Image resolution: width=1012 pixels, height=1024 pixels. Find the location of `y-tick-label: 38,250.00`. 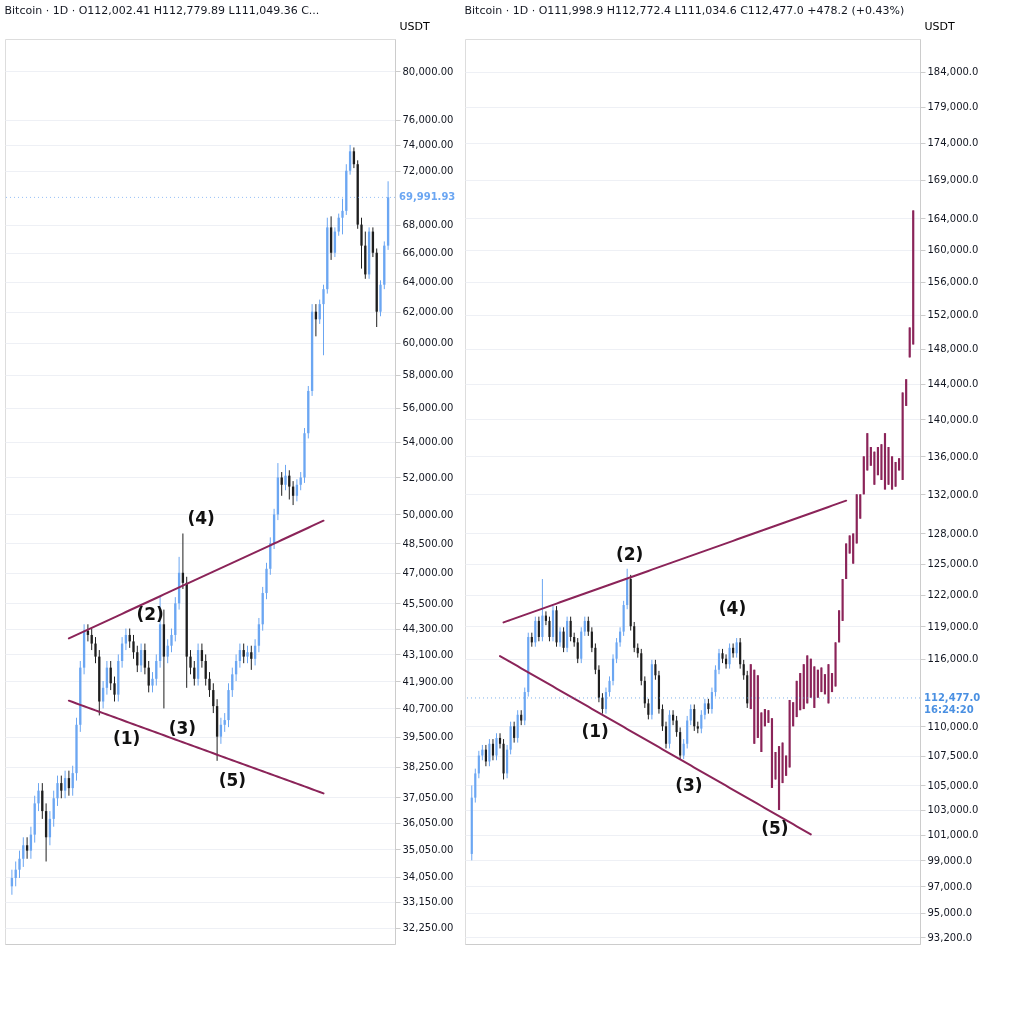

y-tick-label: 38,250.00 is located at coordinates (428, 767).